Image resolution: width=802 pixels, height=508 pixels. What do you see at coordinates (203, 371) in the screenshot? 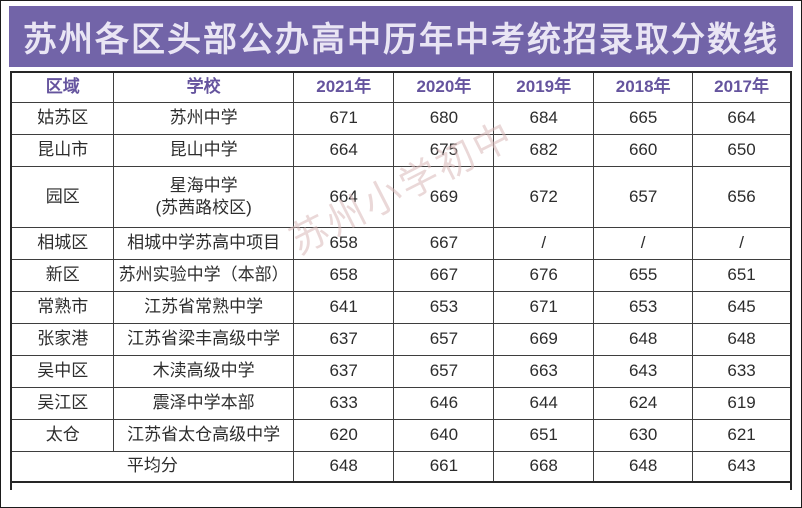
I see `school-cell: 木渎高级中学` at bounding box center [203, 371].